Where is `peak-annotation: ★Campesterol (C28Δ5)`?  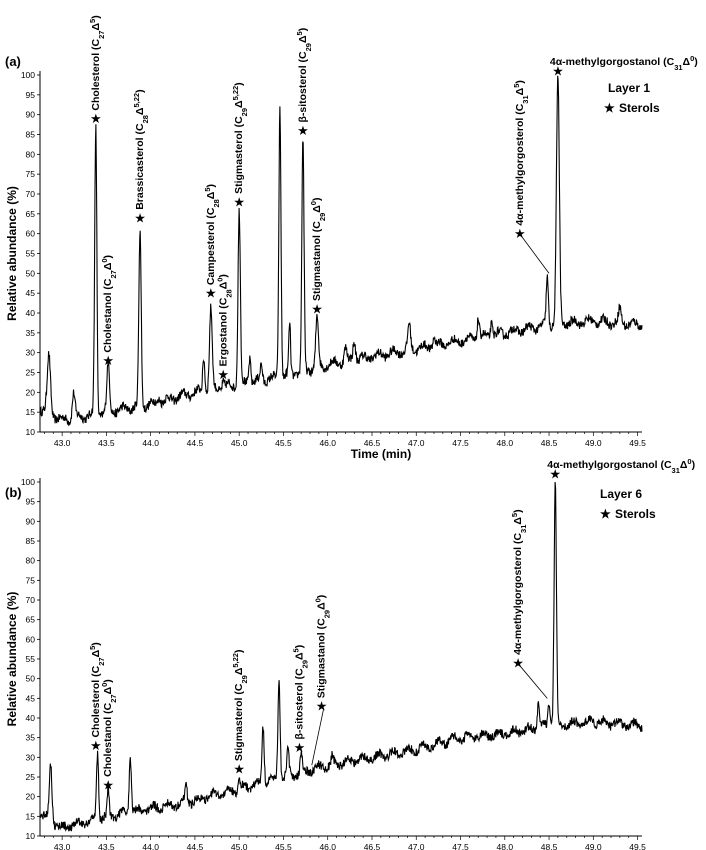 peak-annotation: ★Campesterol (C28Δ5) is located at coordinates (211, 242).